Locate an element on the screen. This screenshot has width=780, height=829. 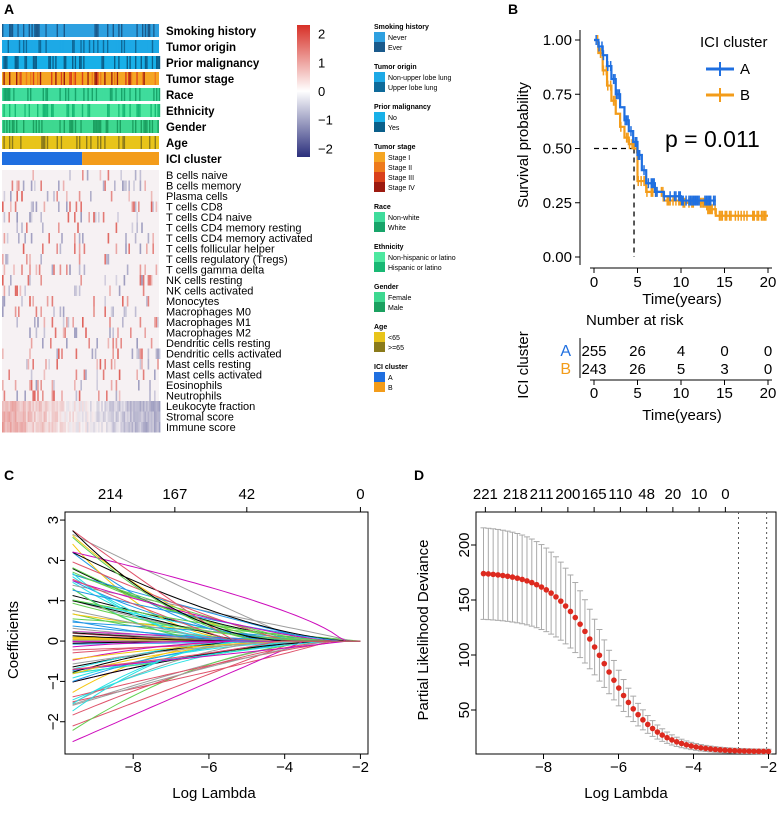
lasso-ytick-label: 3 is located at coordinates (53, 520).